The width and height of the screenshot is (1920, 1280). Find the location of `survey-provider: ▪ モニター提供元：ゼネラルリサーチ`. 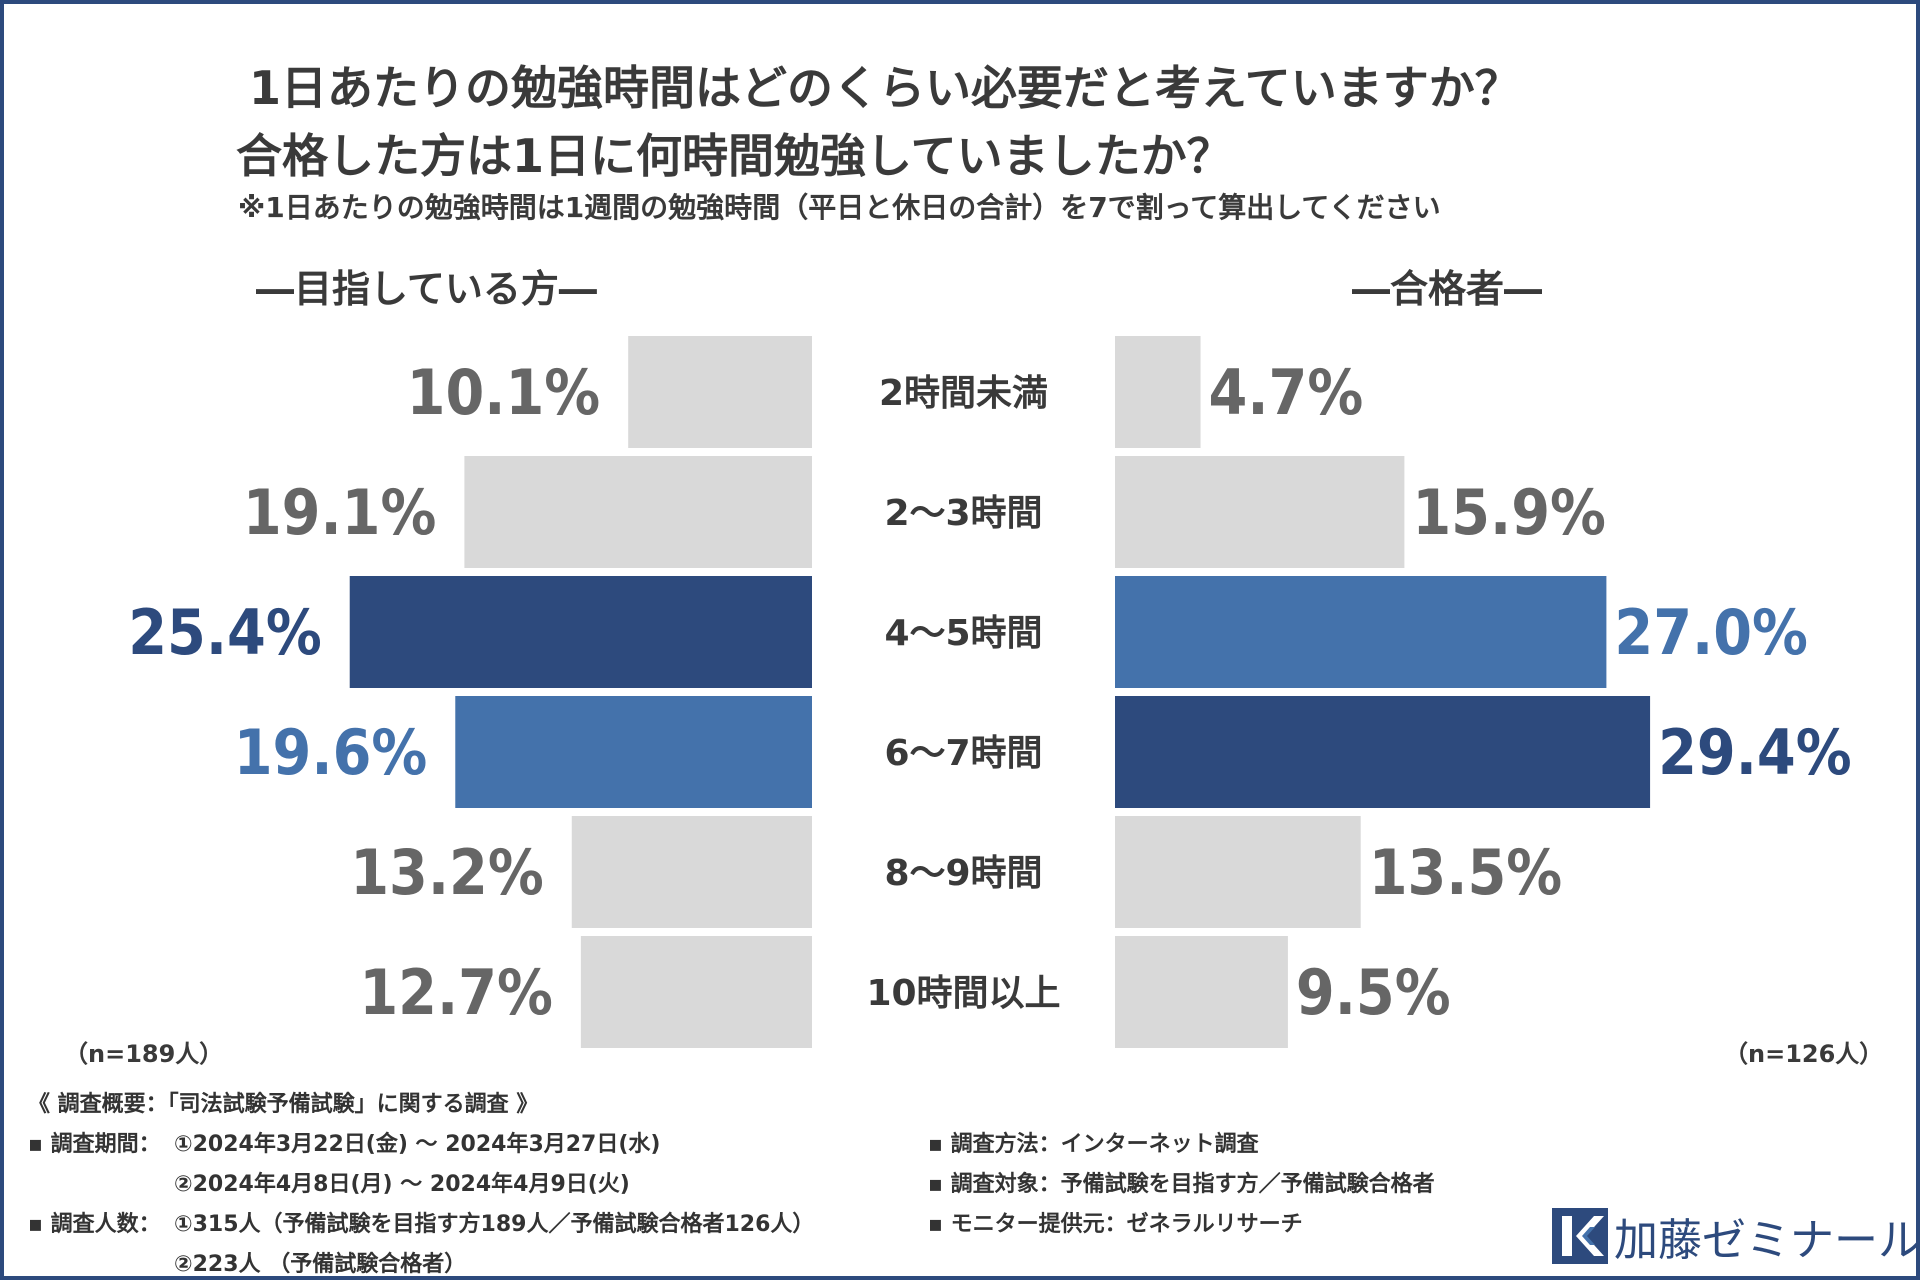

survey-provider: ▪ モニター提供元：ゼネラルリサーチ is located at coordinates (1115, 1224).